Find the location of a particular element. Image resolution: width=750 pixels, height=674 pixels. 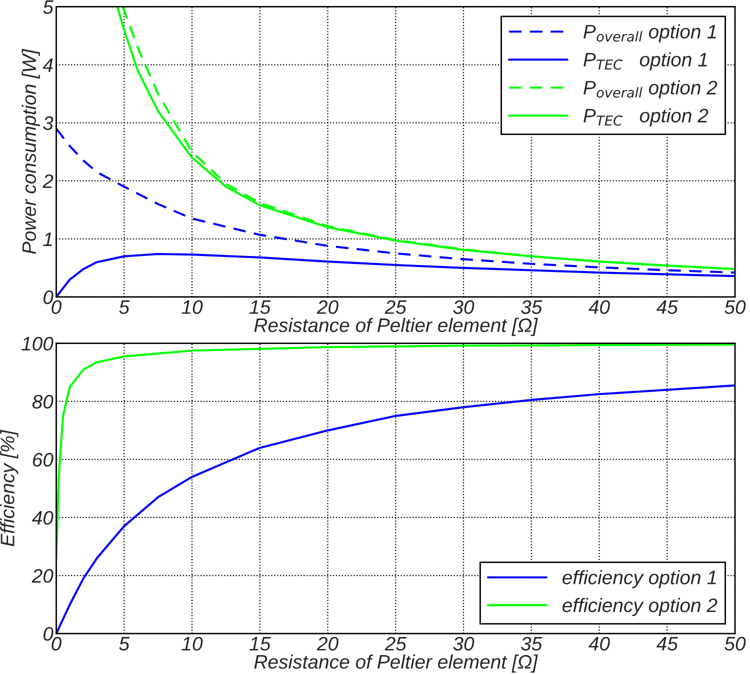

y-tick-label: 1 is located at coordinates (47, 239).